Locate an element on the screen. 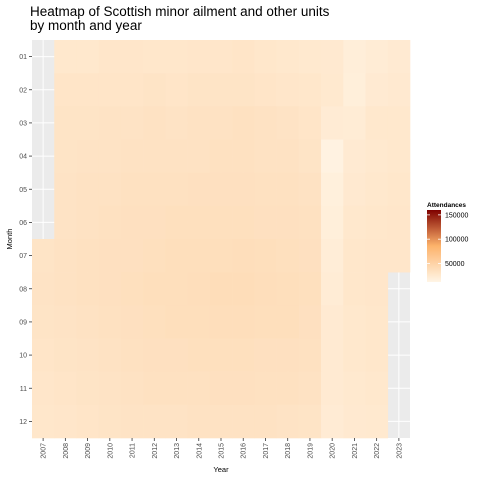 This screenshot has width=480, height=480. x-tick-label: 2012 is located at coordinates (155, 451).